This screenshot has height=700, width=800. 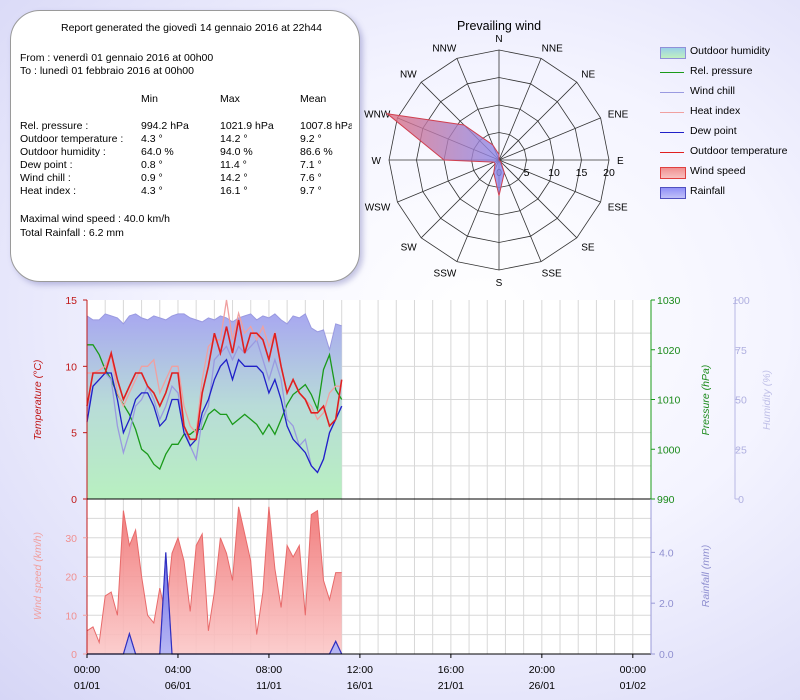 What do you see at coordinates (107, 71) in the screenshot?
I see `report-to: To : lunedì 01 febbraio 2016 at 00h00` at bounding box center [107, 71].